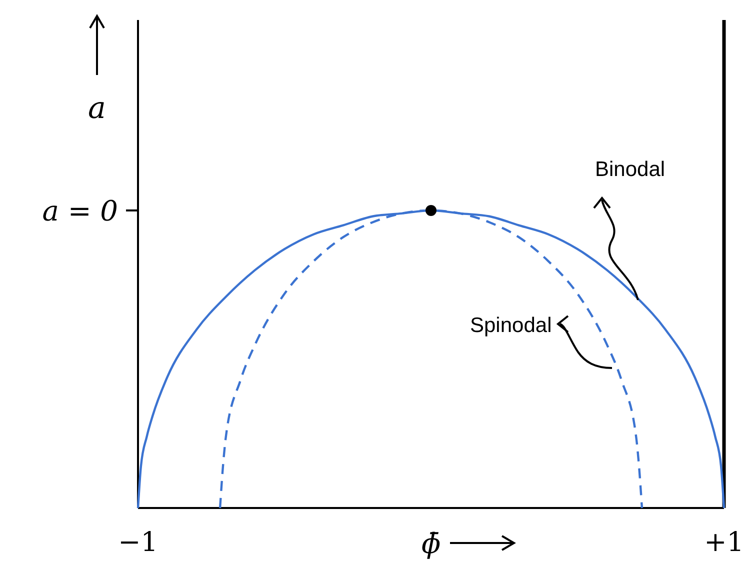  Describe the element at coordinates (511, 325) in the screenshot. I see `series-label: Spinodal` at that location.